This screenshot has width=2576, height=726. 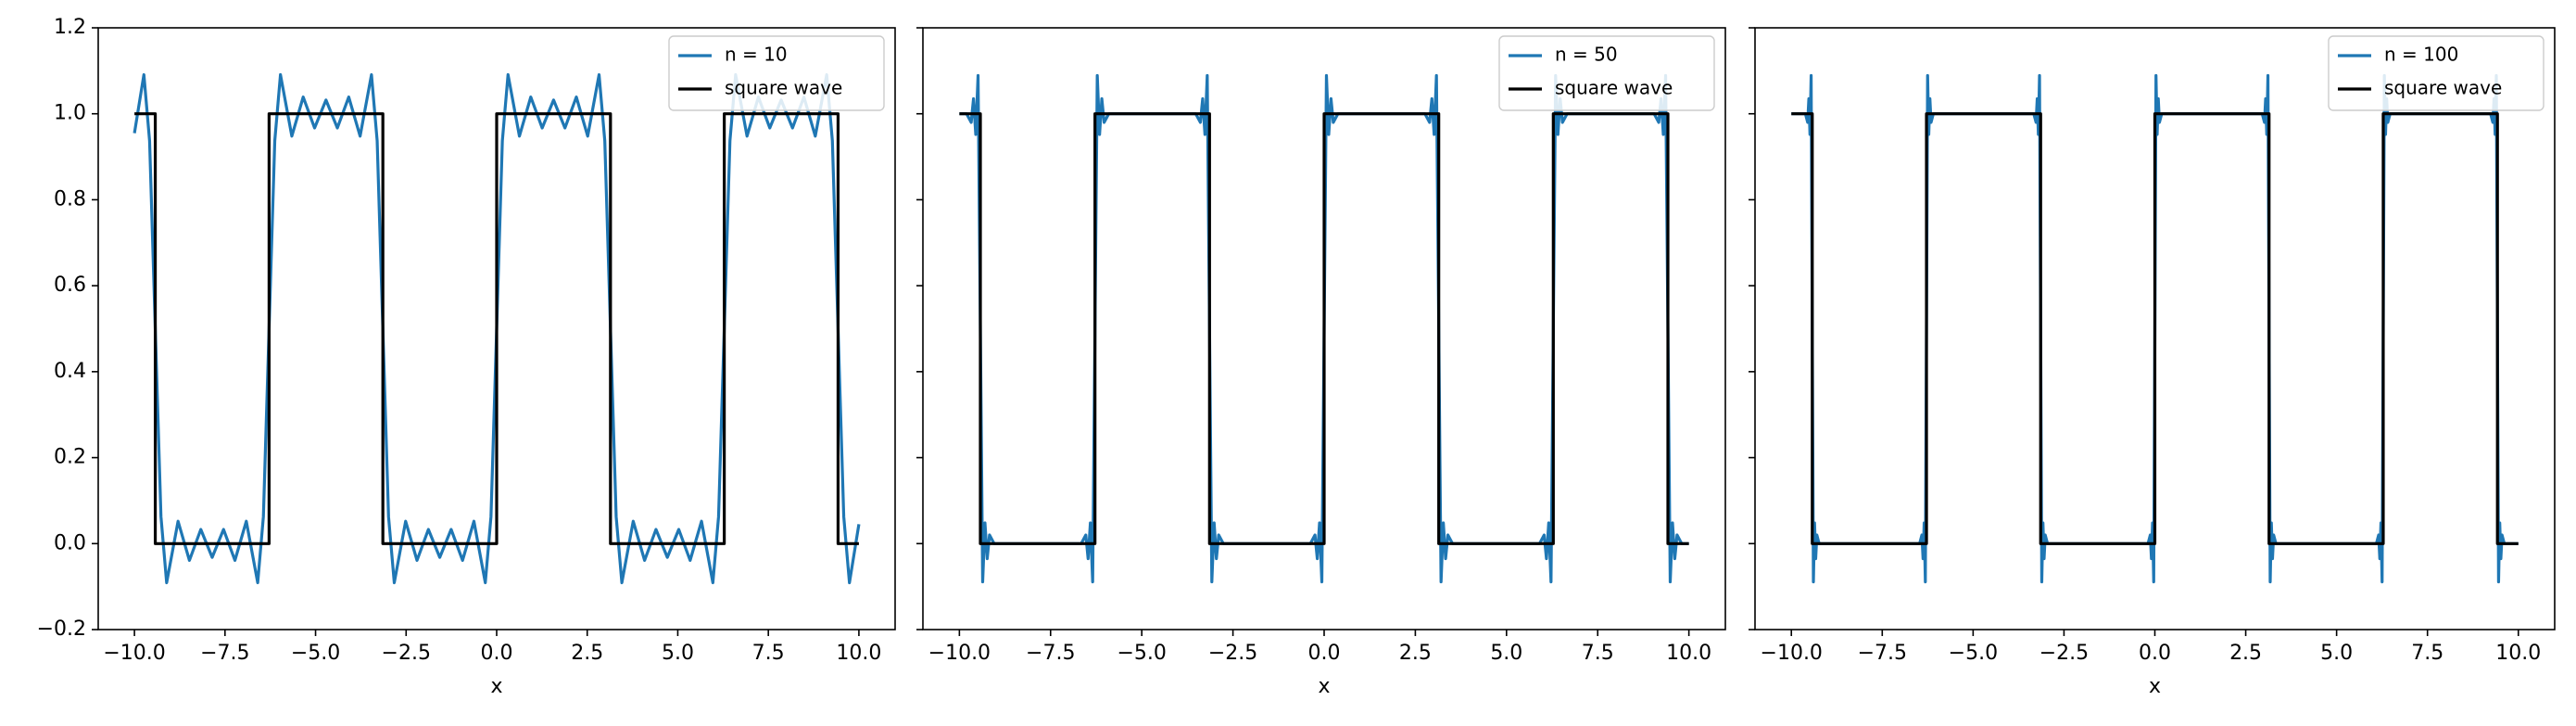 I want to click on legend-label: n = 50, so click(x=1587, y=55).